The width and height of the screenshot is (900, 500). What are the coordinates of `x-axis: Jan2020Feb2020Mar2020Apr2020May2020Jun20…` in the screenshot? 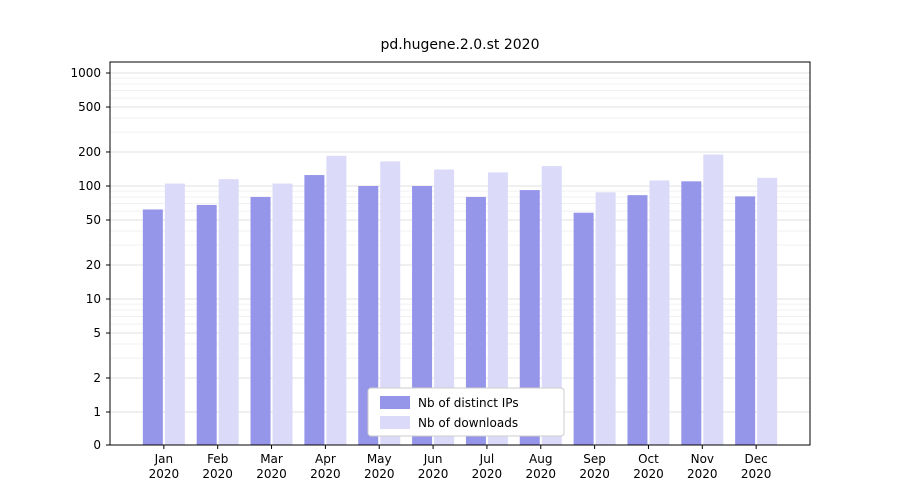 It's located at (460, 463).